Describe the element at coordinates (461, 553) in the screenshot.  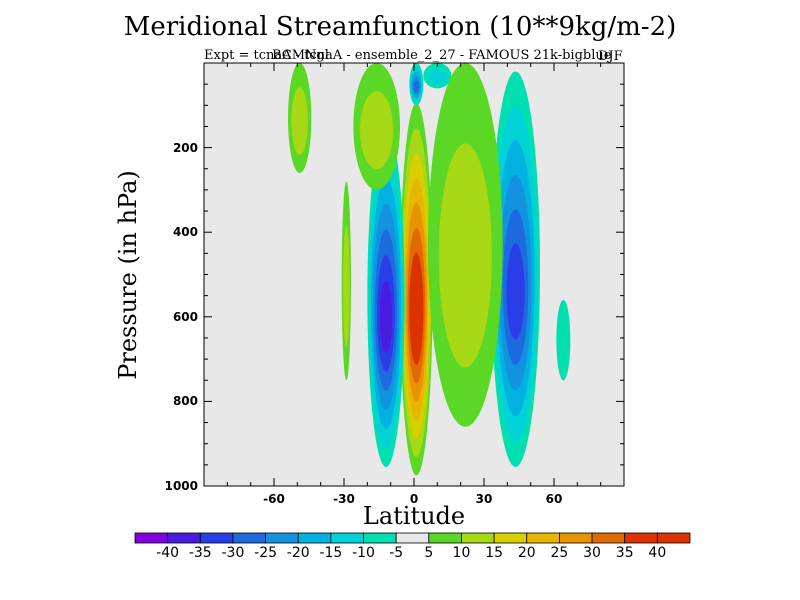
I see `colorbar-label: 10` at that location.